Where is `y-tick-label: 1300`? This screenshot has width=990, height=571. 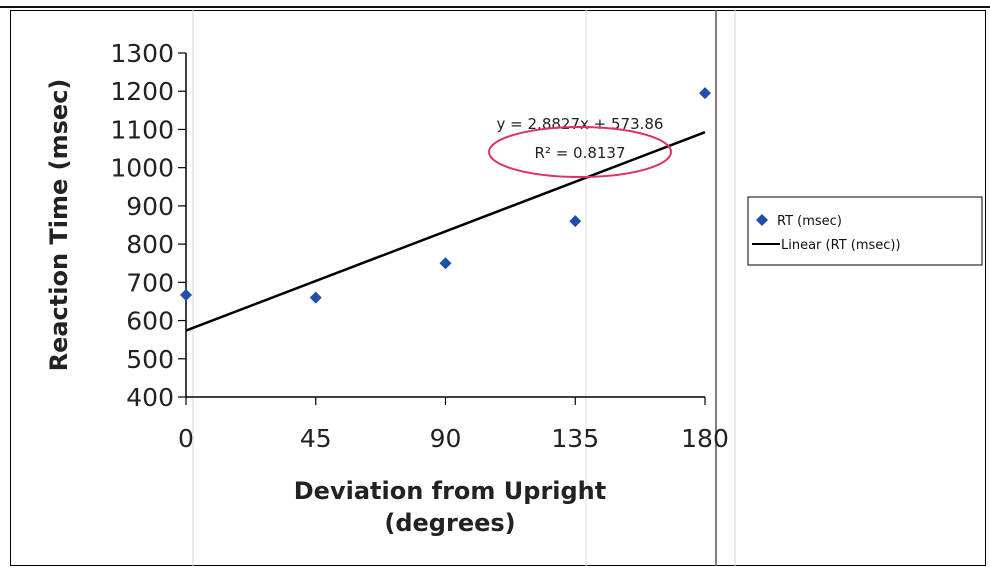
y-tick-label: 1300 is located at coordinates (142, 53).